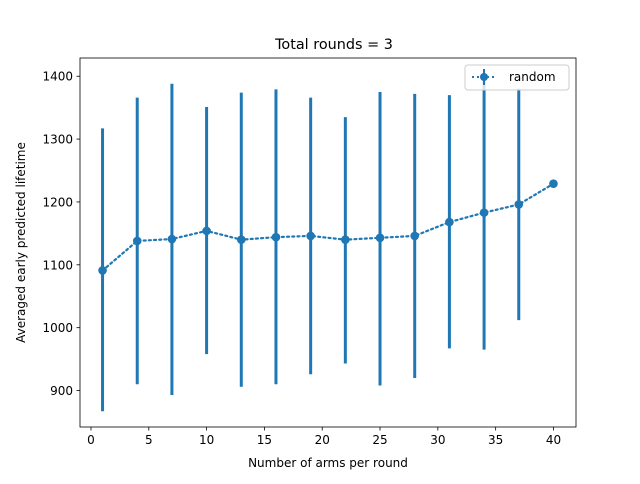  What do you see at coordinates (532, 77) in the screenshot?
I see `legend-label: random` at bounding box center [532, 77].